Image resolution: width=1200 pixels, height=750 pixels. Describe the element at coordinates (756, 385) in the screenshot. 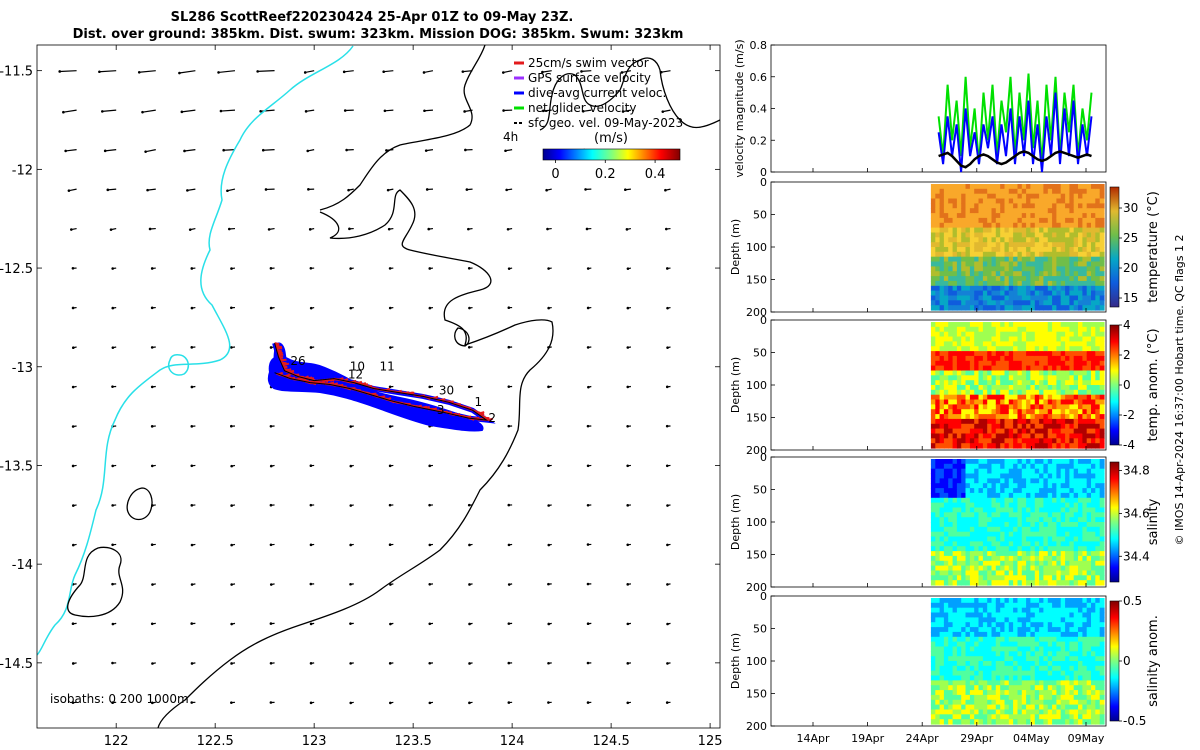

I see `depth-tick-label: 100` at that location.